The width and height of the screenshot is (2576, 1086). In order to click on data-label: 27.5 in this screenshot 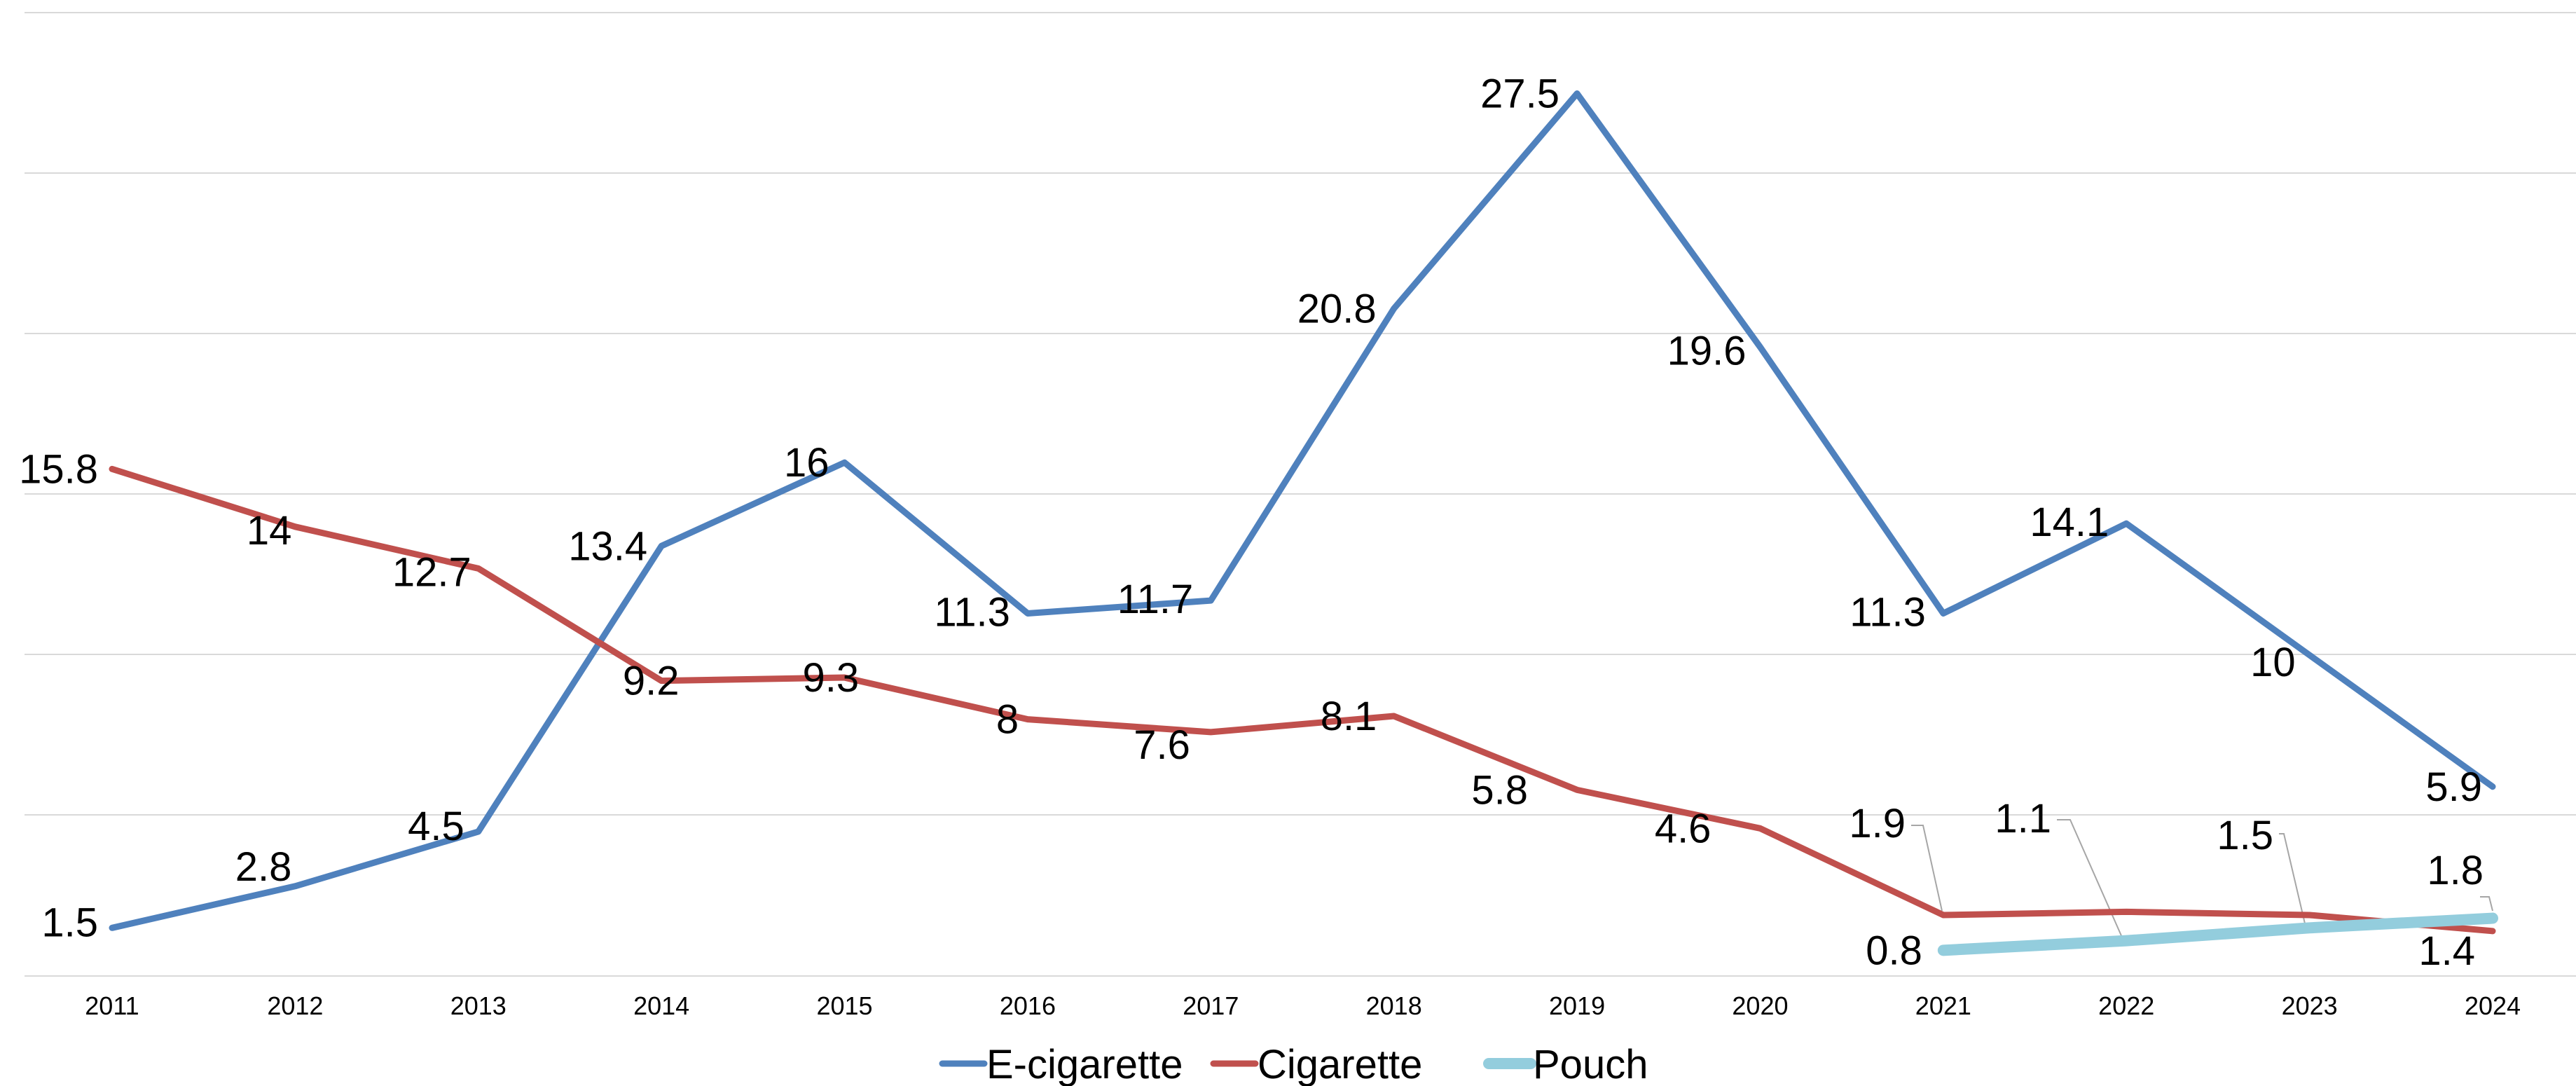, I will do `click(1519, 94)`.